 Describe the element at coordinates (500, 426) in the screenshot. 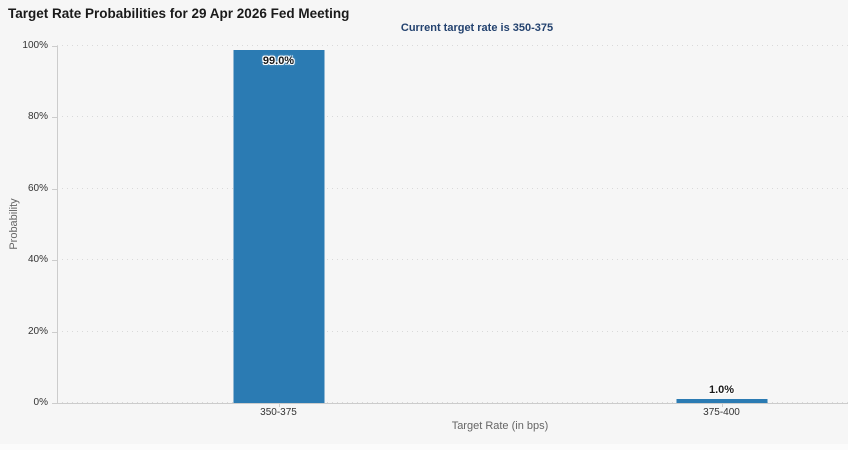

I see `x-axis-title: Target Rate (in bps)` at that location.